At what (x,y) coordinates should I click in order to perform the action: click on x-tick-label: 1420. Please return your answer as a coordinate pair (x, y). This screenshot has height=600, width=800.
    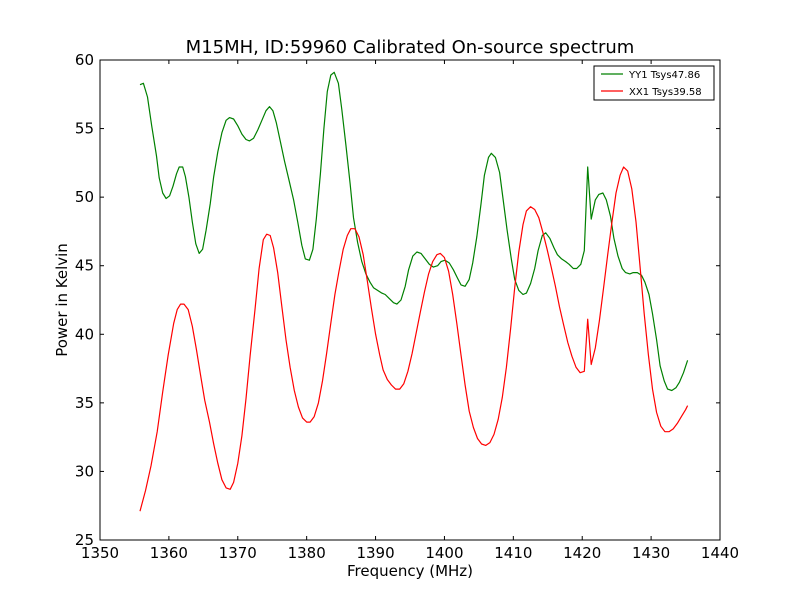
    Looking at the image, I should click on (582, 553).